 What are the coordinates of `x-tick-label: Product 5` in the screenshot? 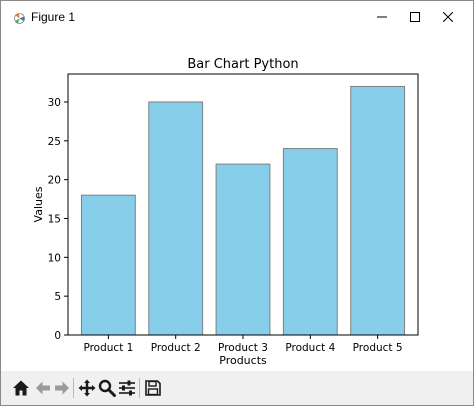 It's located at (378, 348).